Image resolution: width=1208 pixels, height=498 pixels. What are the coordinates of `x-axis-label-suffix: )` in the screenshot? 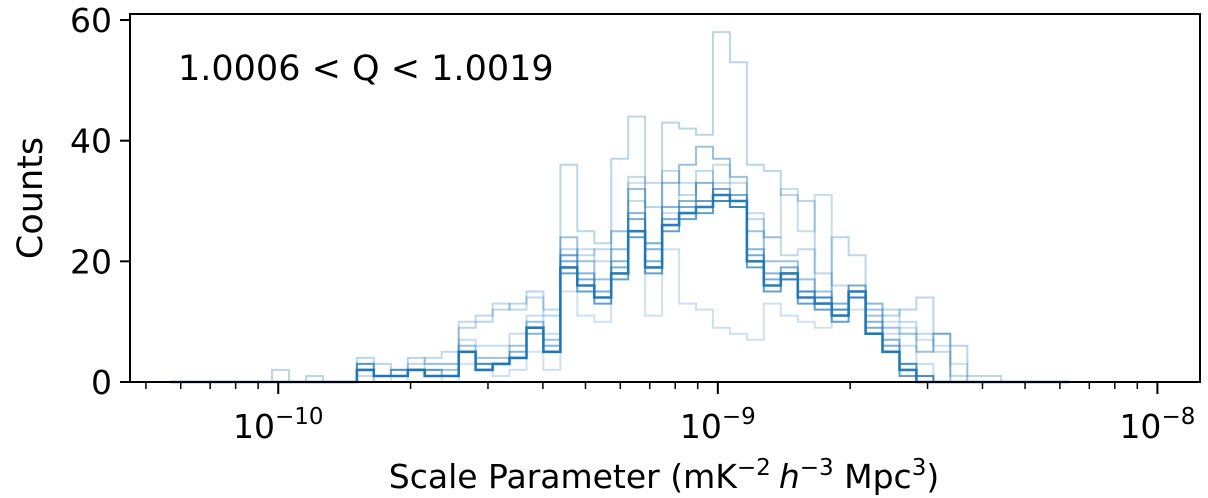 It's located at (932, 476).